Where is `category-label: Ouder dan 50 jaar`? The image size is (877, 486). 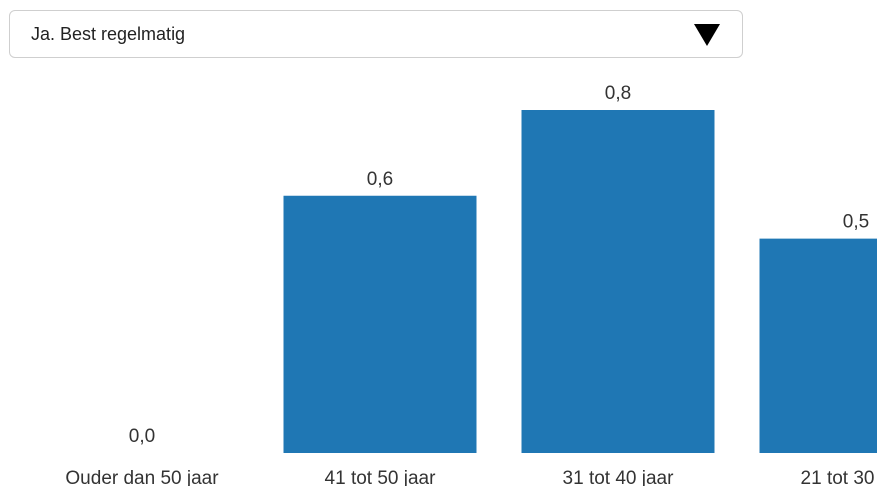
category-label: Ouder dan 50 jaar is located at coordinates (142, 477).